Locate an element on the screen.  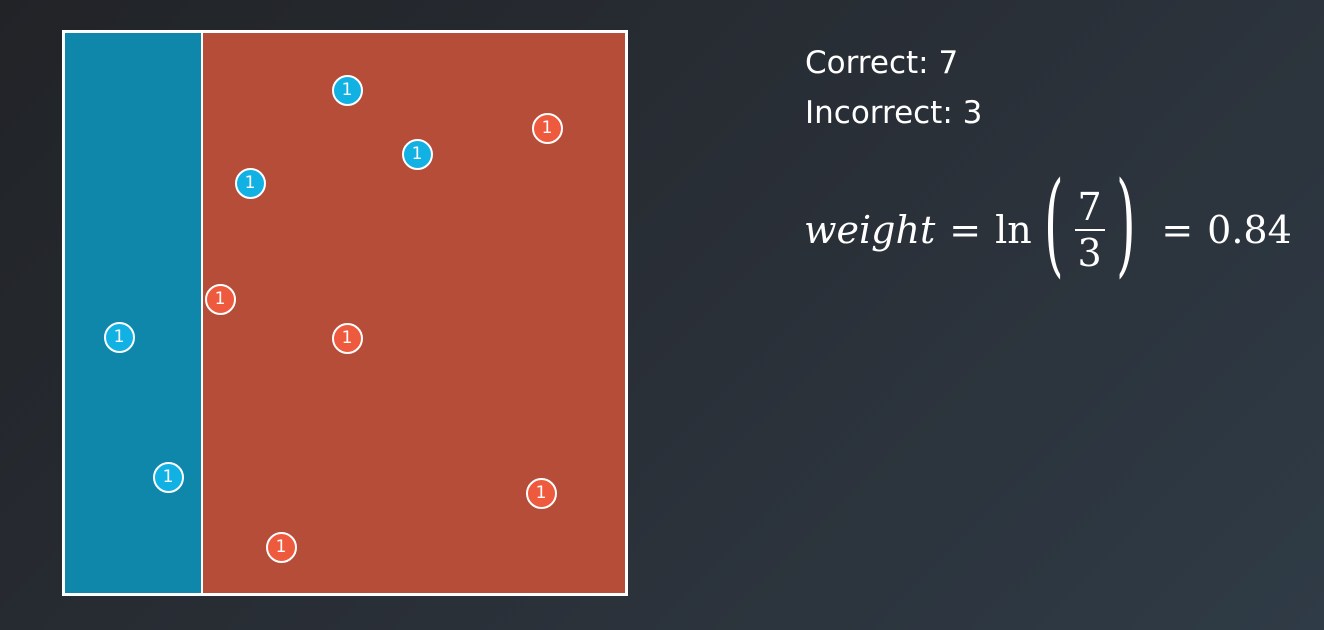
correct-count: Correct: 7 is located at coordinates (882, 63).